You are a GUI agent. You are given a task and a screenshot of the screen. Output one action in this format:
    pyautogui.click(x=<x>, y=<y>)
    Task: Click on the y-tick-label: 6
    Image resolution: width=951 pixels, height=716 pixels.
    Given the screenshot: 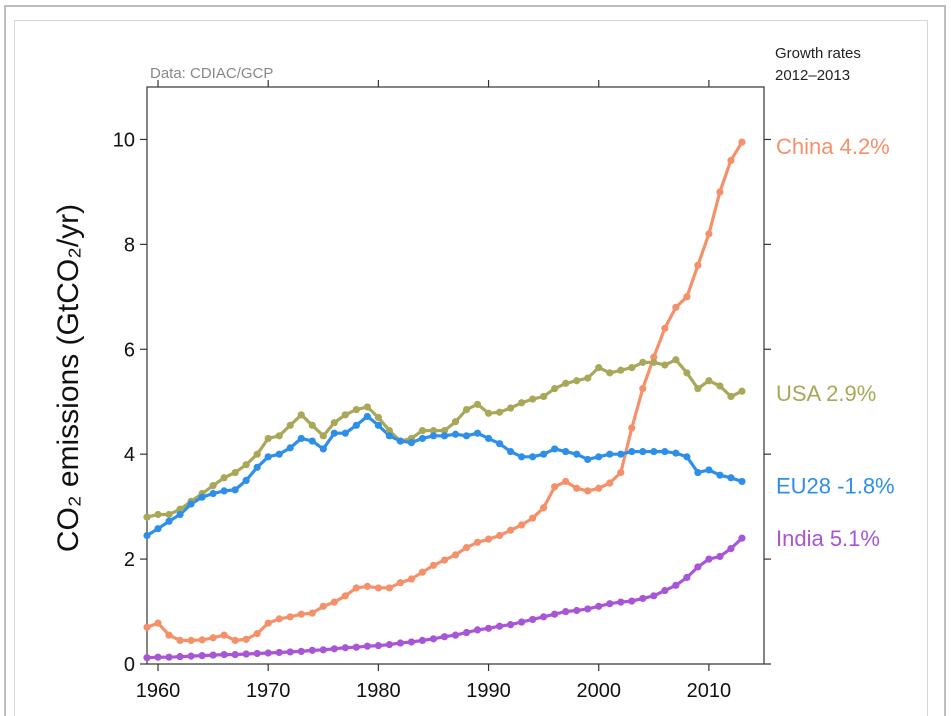 What is the action you would take?
    pyautogui.click(x=129, y=350)
    